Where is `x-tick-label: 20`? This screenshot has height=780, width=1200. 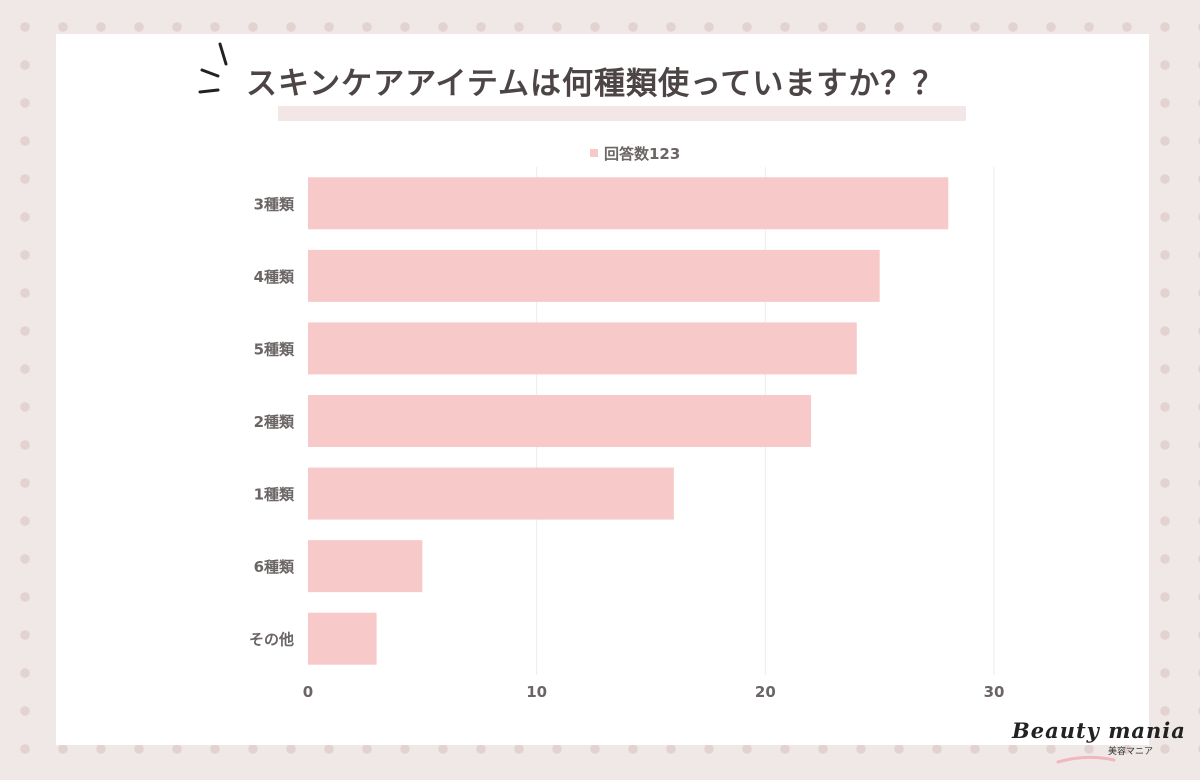 x-tick-label: 20 is located at coordinates (765, 692).